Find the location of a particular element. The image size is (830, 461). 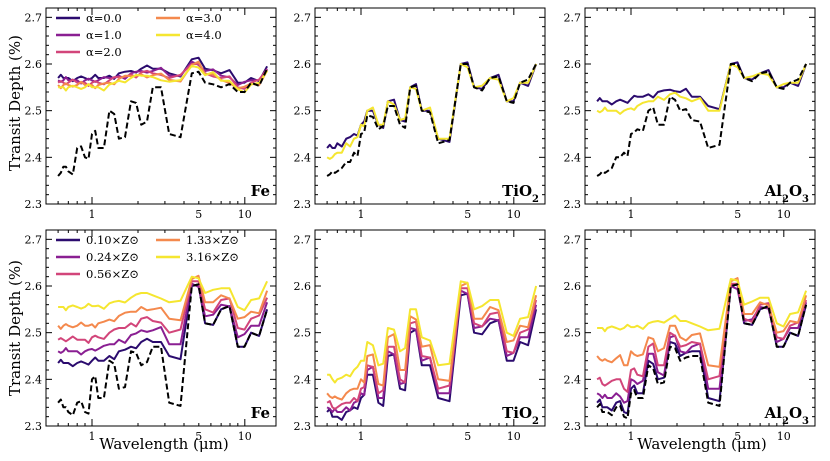

legend-entry-label: 0.24×Z⊙ is located at coordinates (112, 257).